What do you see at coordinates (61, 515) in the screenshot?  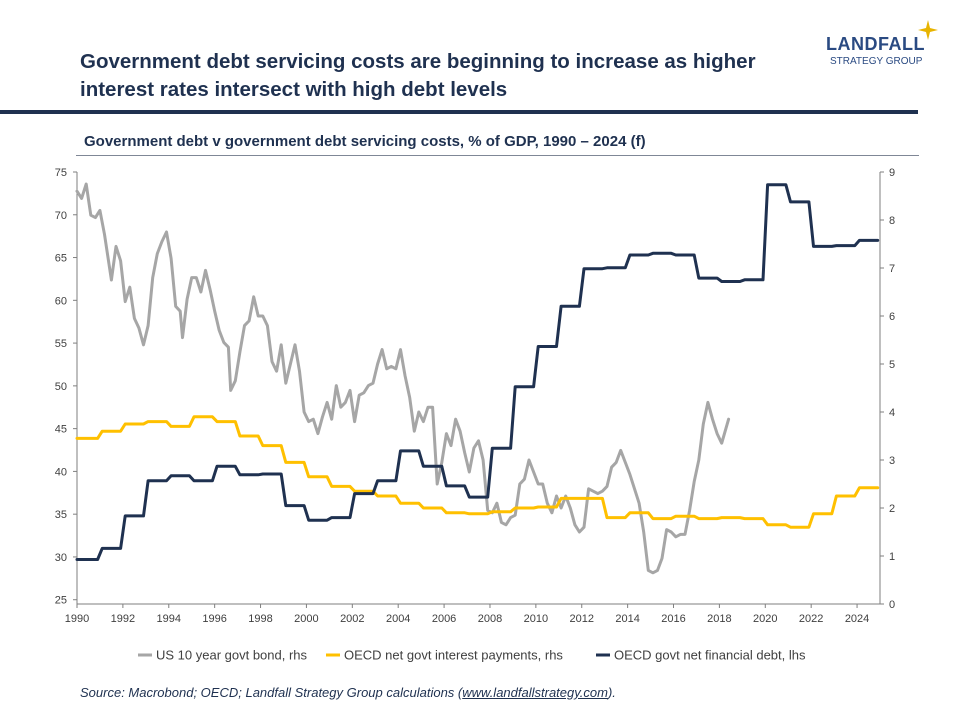 I see `left-tick-label: 35` at bounding box center [61, 515].